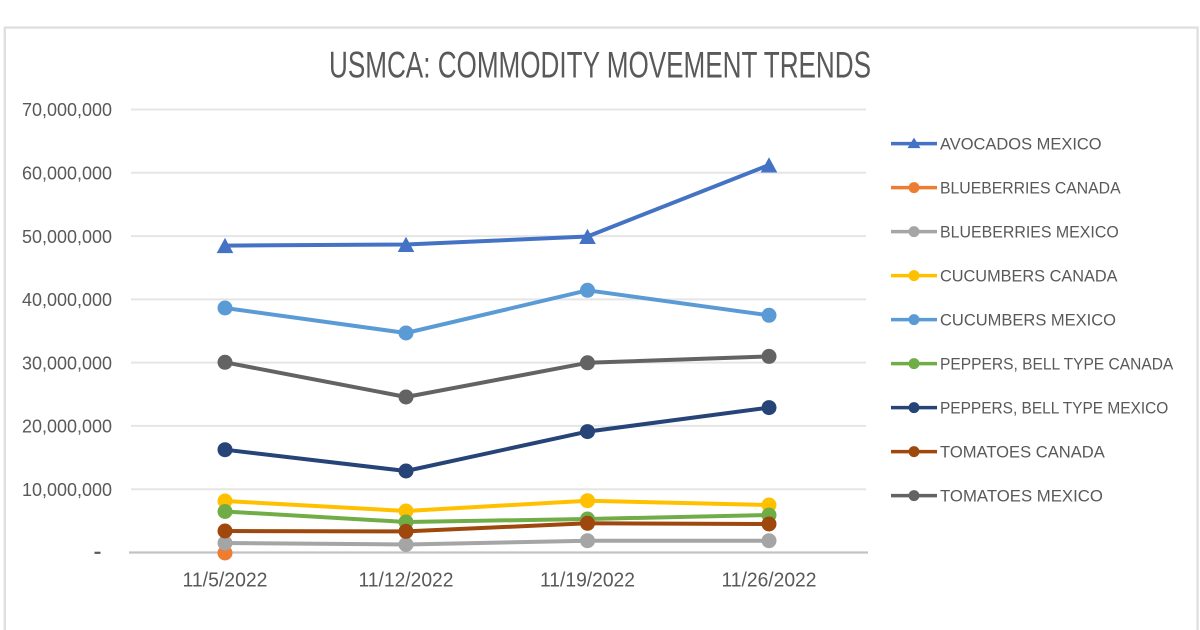  I want to click on svg-text: 60,000,000, so click(67, 173).